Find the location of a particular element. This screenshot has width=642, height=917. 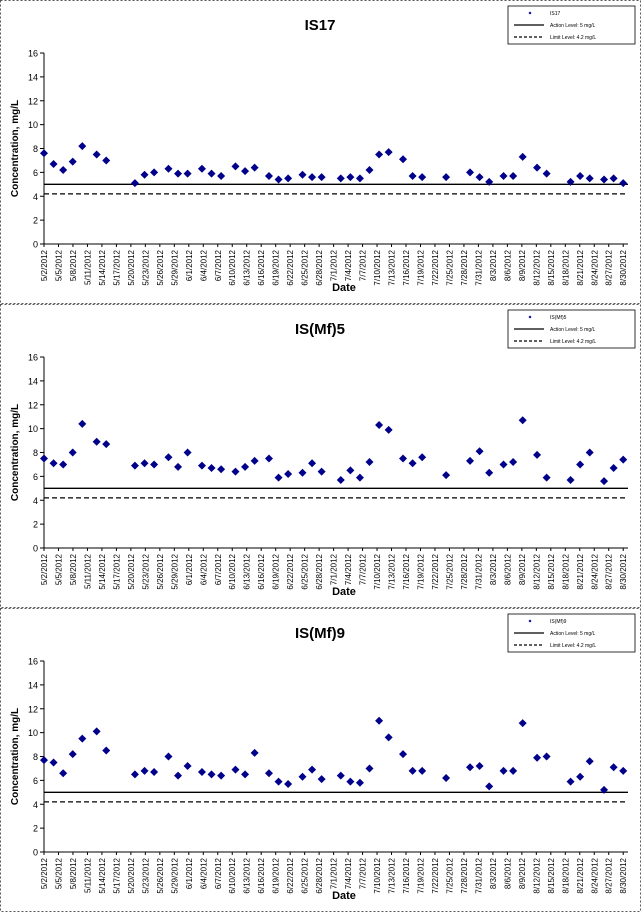

x-tick-label: 8/12/2012 is located at coordinates (536, 875).